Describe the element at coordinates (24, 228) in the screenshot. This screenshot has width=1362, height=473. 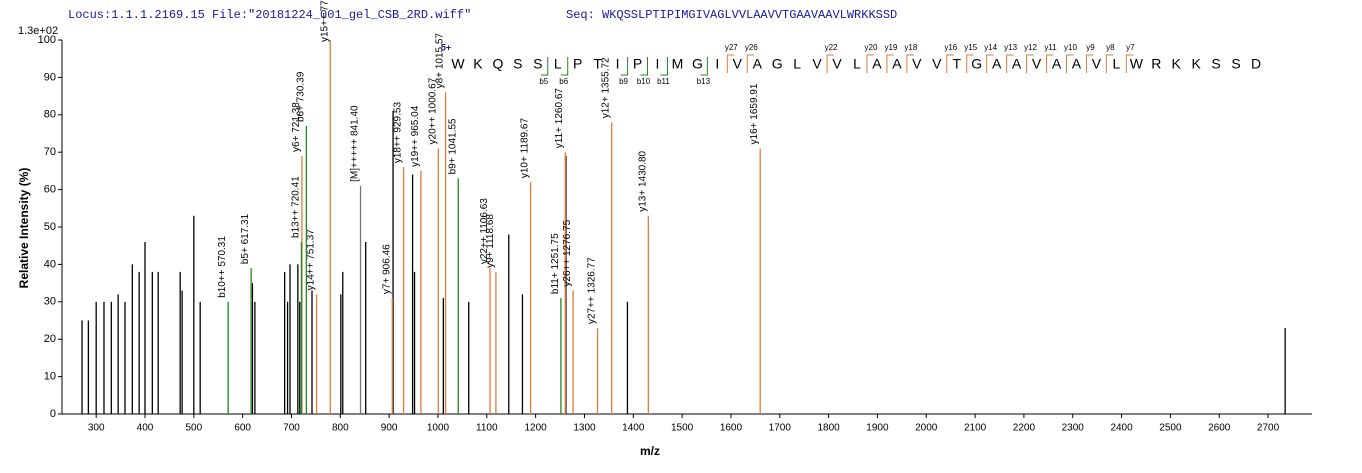
I see `y-axis-label: Relative Intensity (%)` at that location.